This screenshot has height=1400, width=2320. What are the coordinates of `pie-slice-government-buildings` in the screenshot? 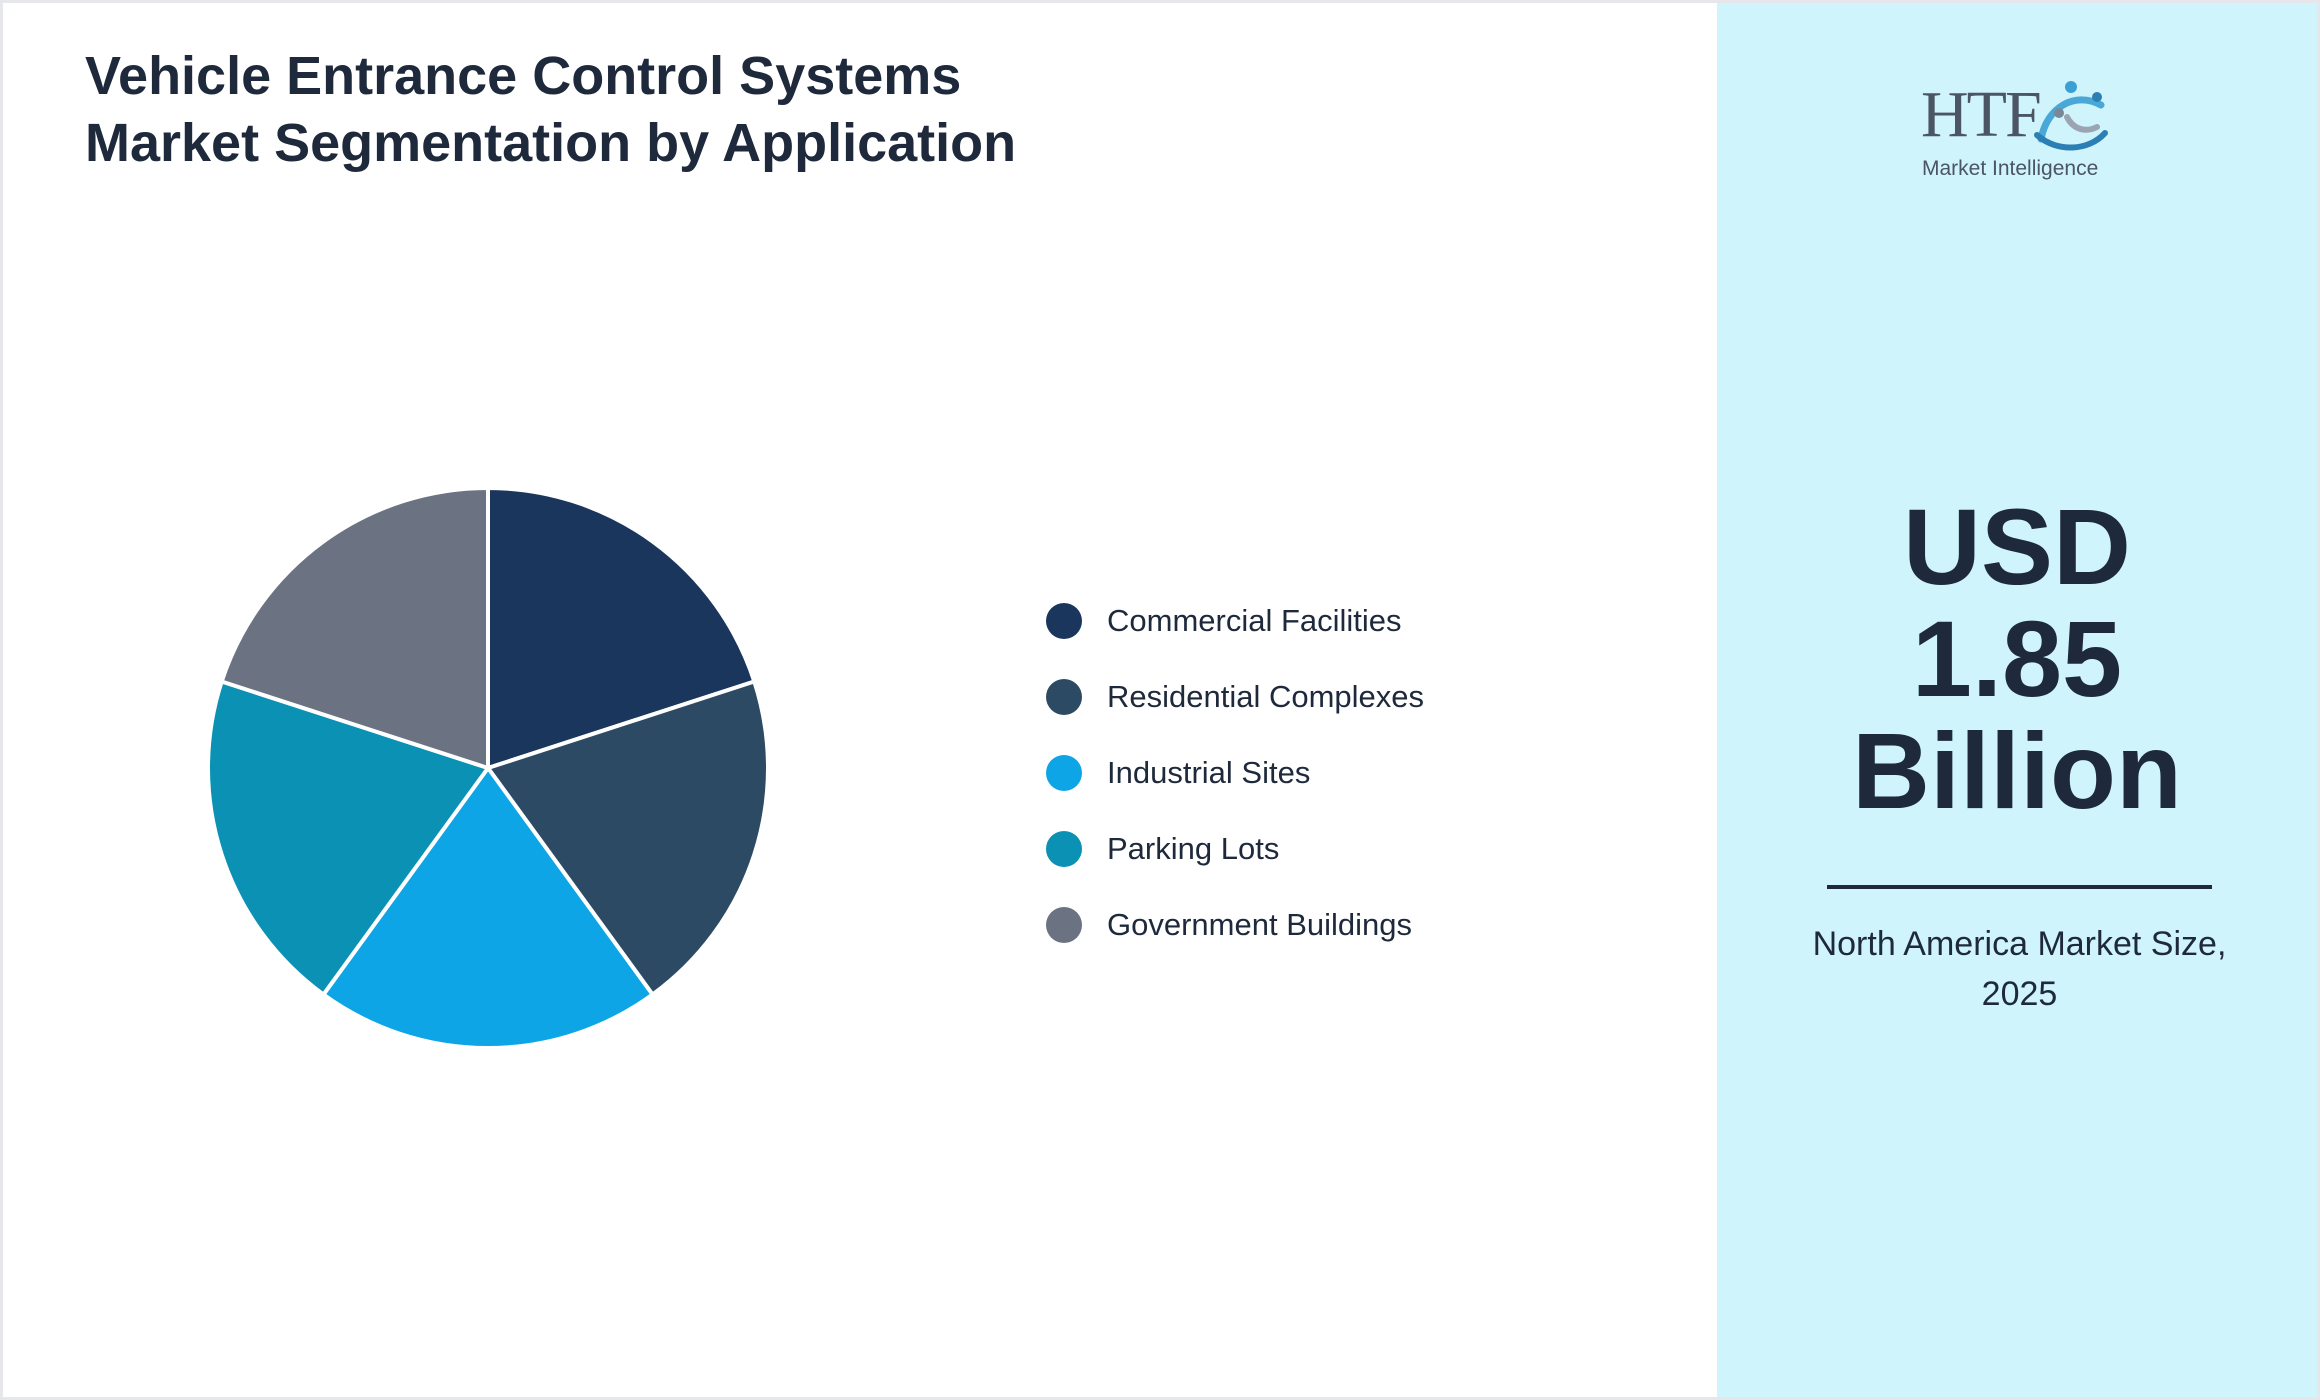 It's located at (354, 628).